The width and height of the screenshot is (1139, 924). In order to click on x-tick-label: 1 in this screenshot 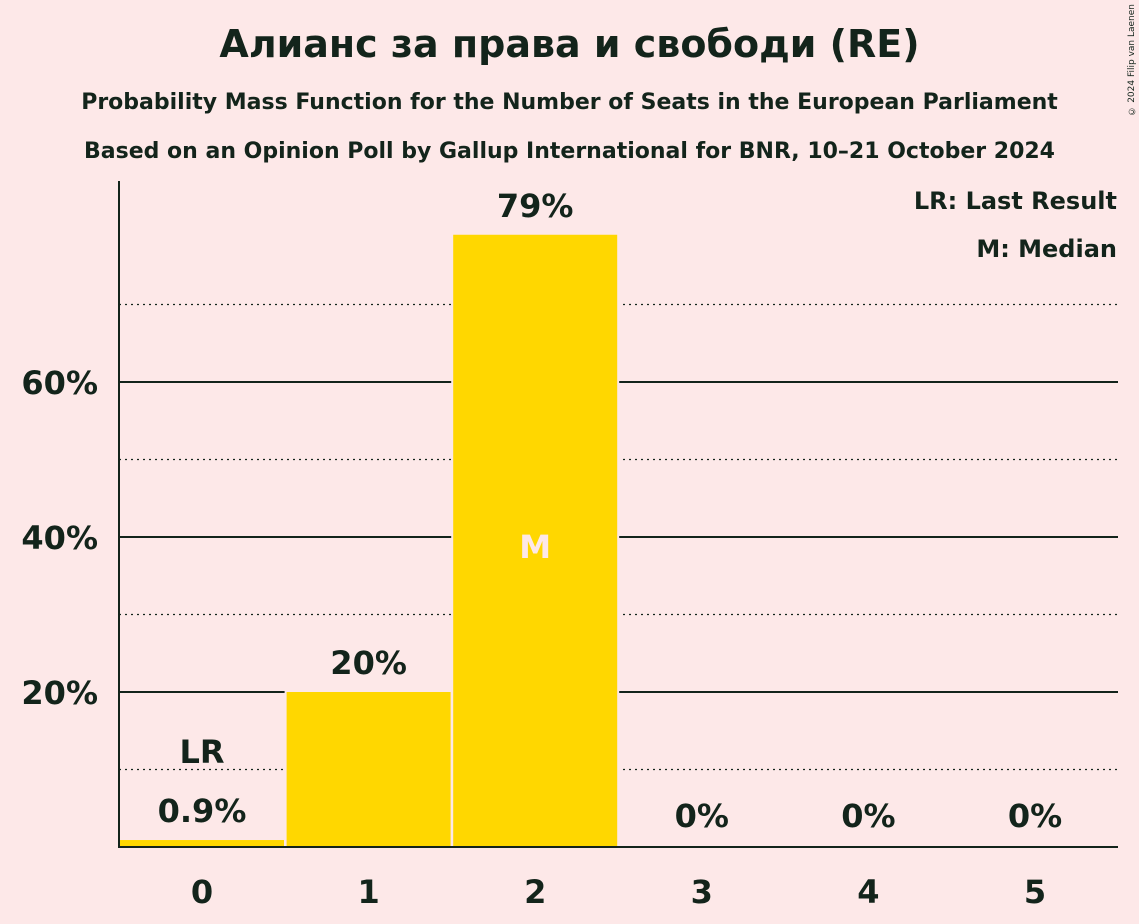, I will do `click(368, 892)`.